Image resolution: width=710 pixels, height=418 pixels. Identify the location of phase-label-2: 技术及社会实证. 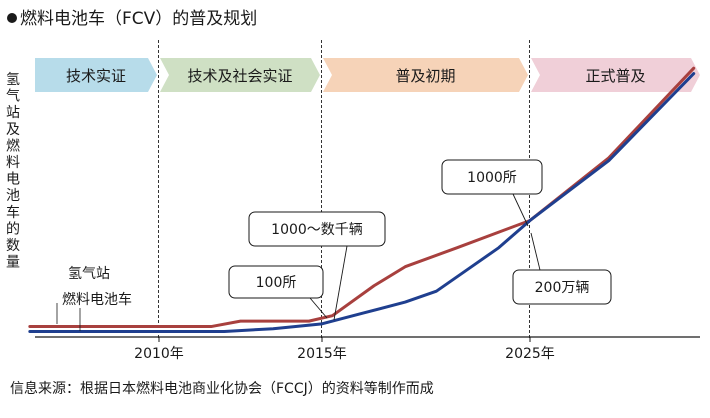
(239, 76).